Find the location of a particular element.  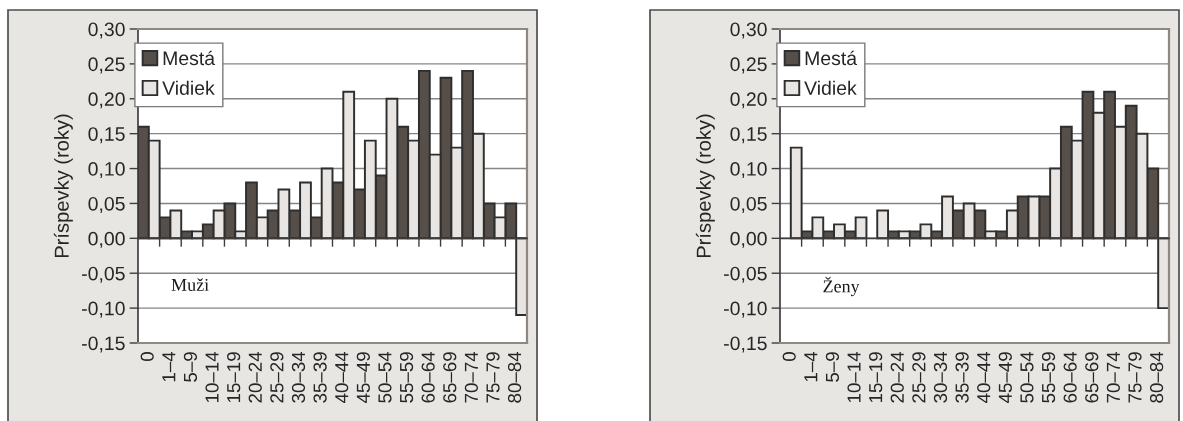

annotation: Ženy is located at coordinates (841, 286).